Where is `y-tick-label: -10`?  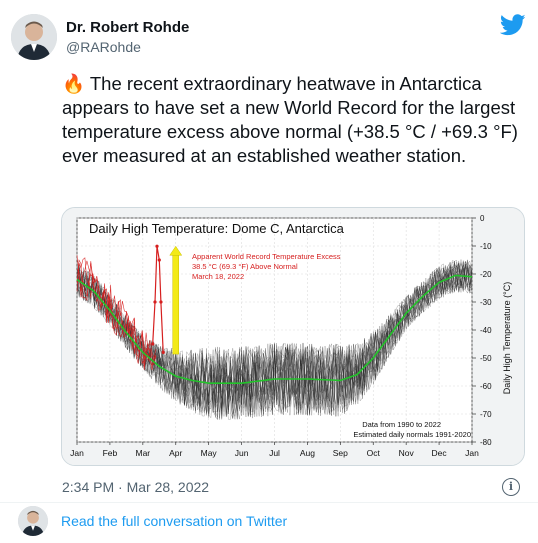
y-tick-label: -10 is located at coordinates (486, 246).